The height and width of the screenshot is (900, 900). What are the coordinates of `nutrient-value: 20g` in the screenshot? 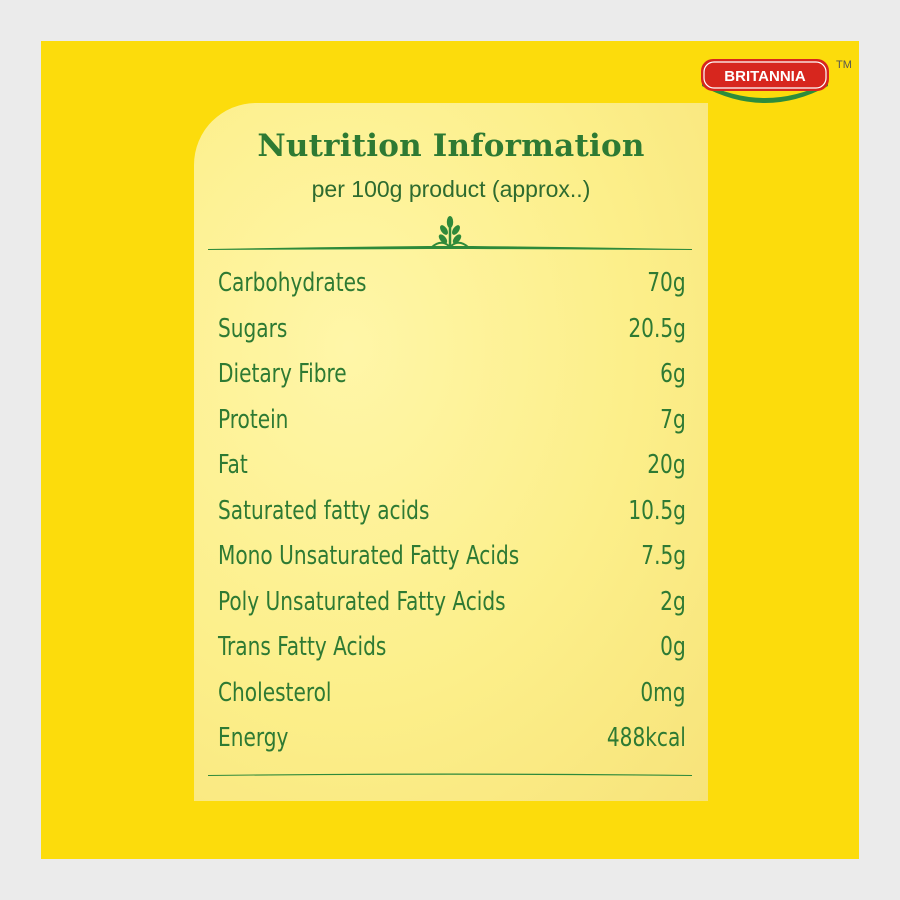 It's located at (666, 465).